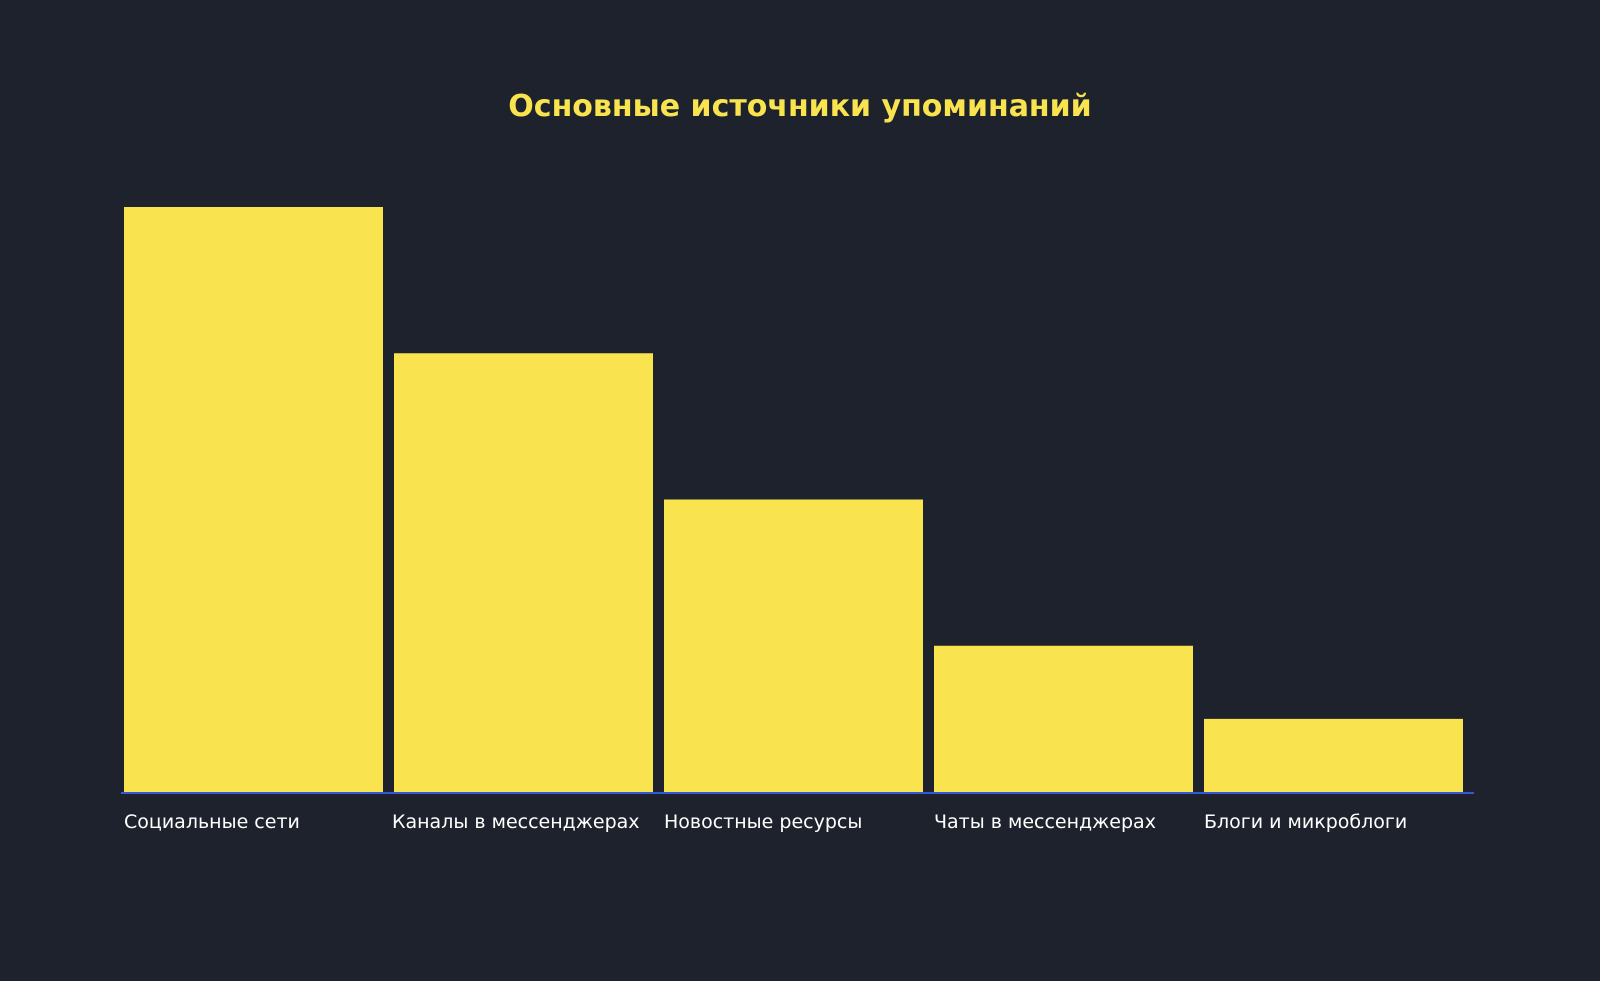 The height and width of the screenshot is (981, 1600). I want to click on x-tick-label: Каналы в мессенджерах, so click(516, 822).